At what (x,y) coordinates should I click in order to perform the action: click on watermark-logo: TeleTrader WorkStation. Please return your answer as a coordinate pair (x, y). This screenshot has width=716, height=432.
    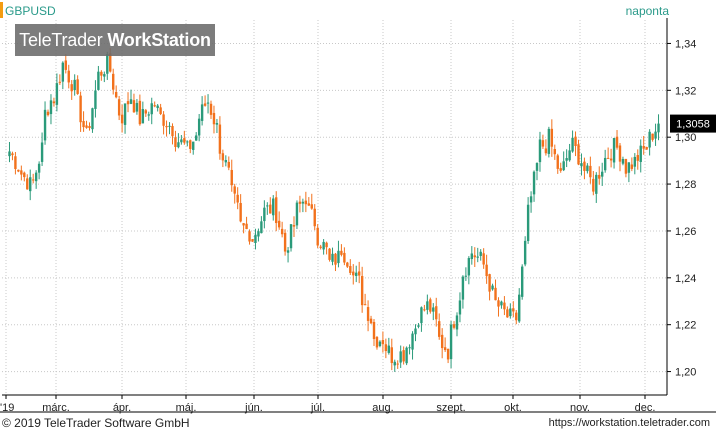
    Looking at the image, I should click on (115, 40).